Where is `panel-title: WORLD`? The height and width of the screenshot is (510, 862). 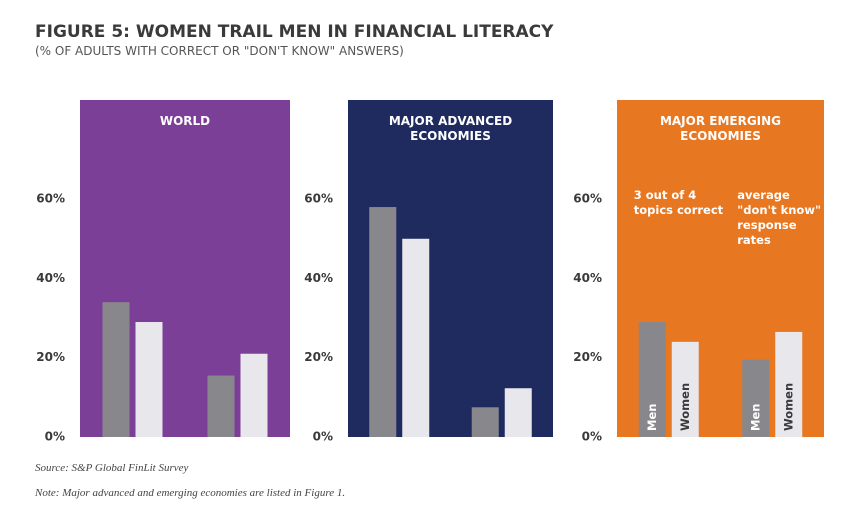 panel-title: WORLD is located at coordinates (185, 121).